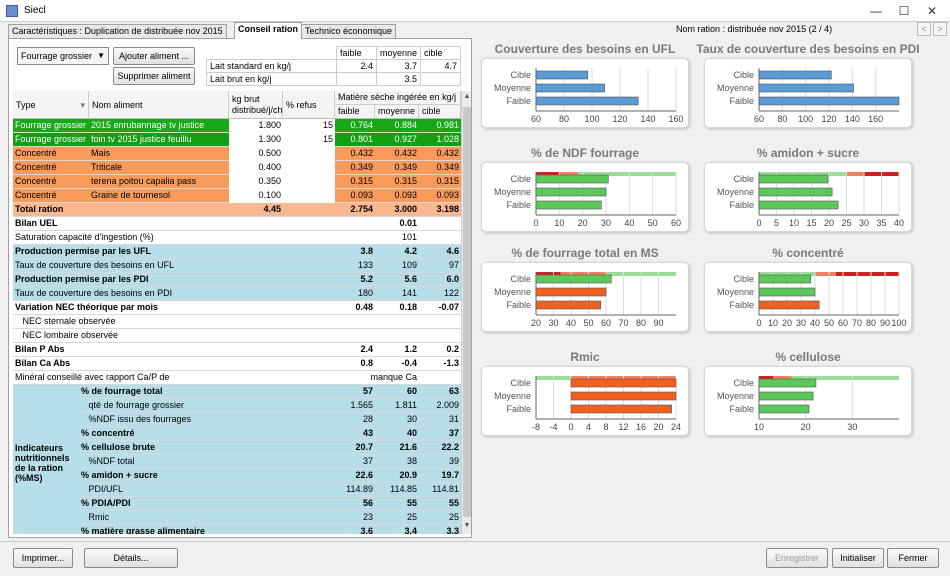 This screenshot has height=576, width=950. I want to click on indicator-cible-cell: 19.7, so click(450, 475).